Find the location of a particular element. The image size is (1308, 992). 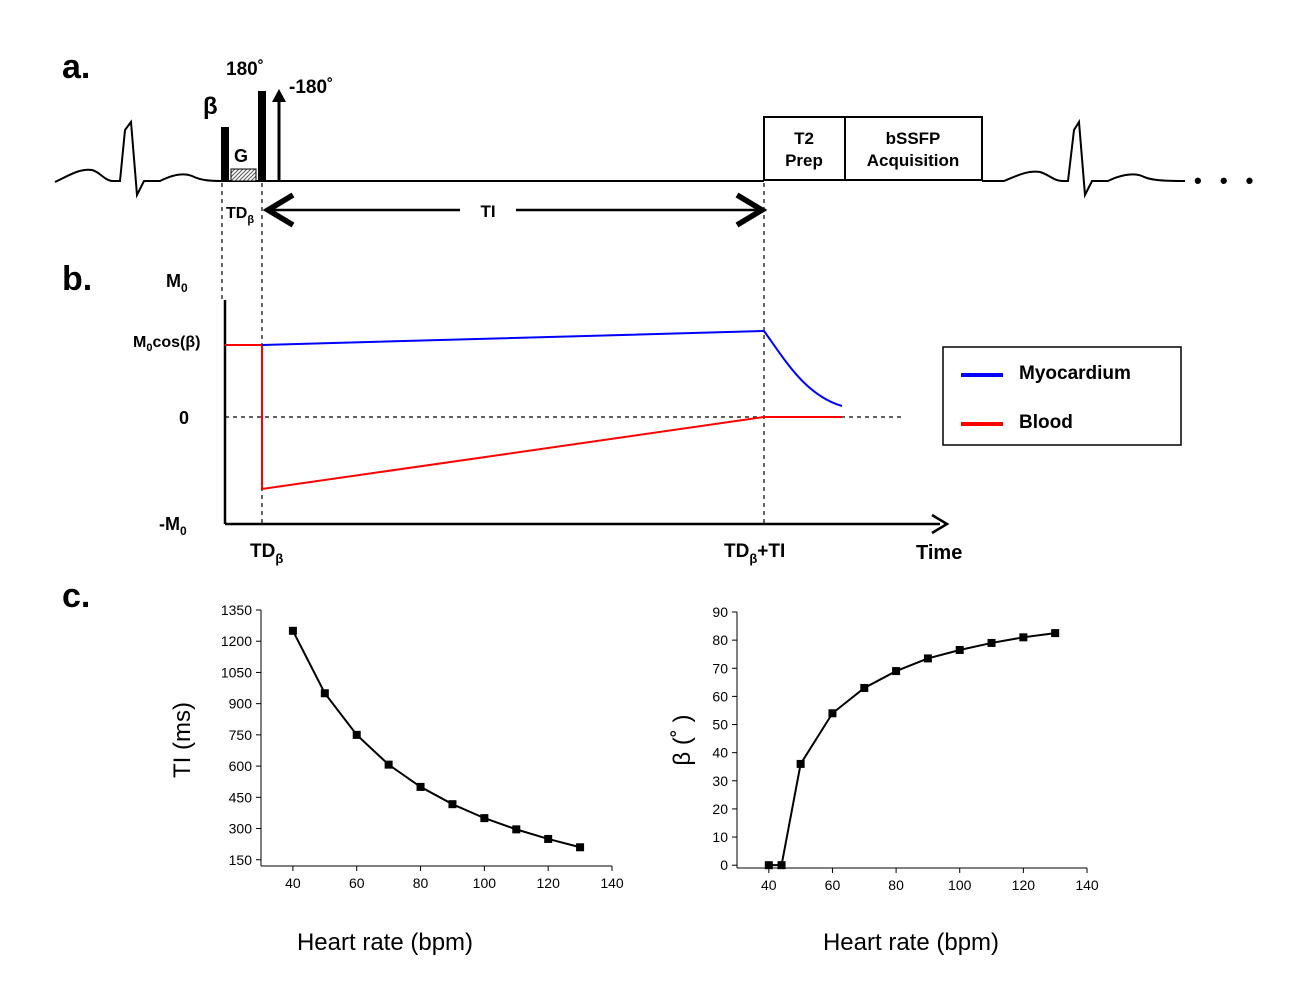

y-tick-label: 30 is located at coordinates (720, 781).